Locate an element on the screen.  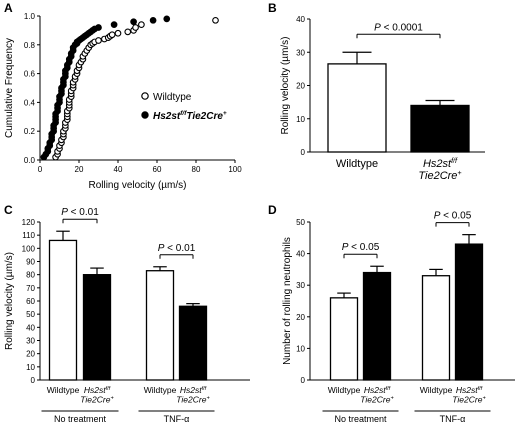
x-tick-label: 0 is located at coordinates (40, 169).